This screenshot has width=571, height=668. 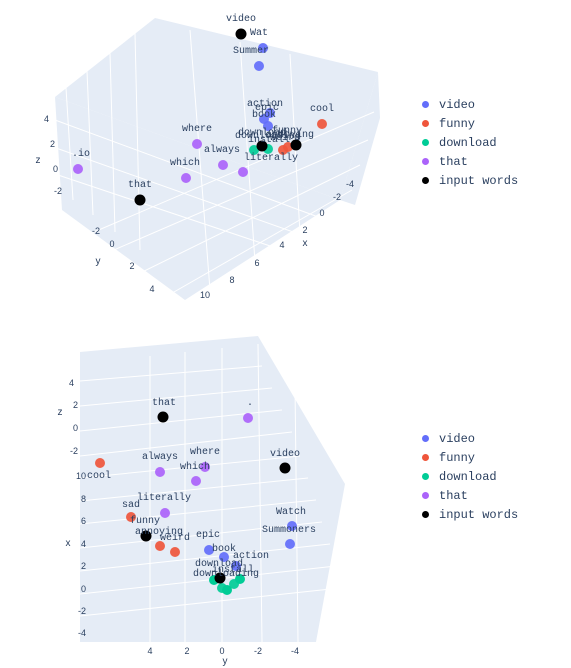 I want to click on top-y-tick-label: -2, so click(x=96, y=231).